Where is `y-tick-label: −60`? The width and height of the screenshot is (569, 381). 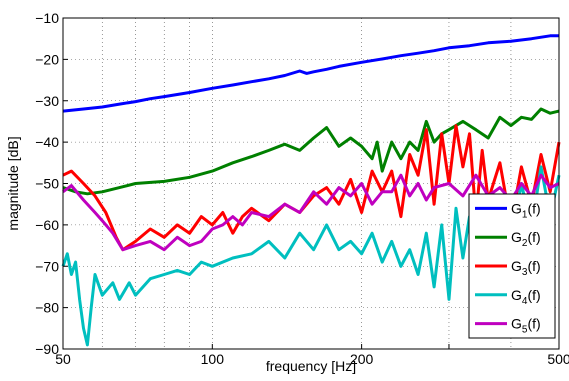 y-tick-label: −60 is located at coordinates (47, 225).